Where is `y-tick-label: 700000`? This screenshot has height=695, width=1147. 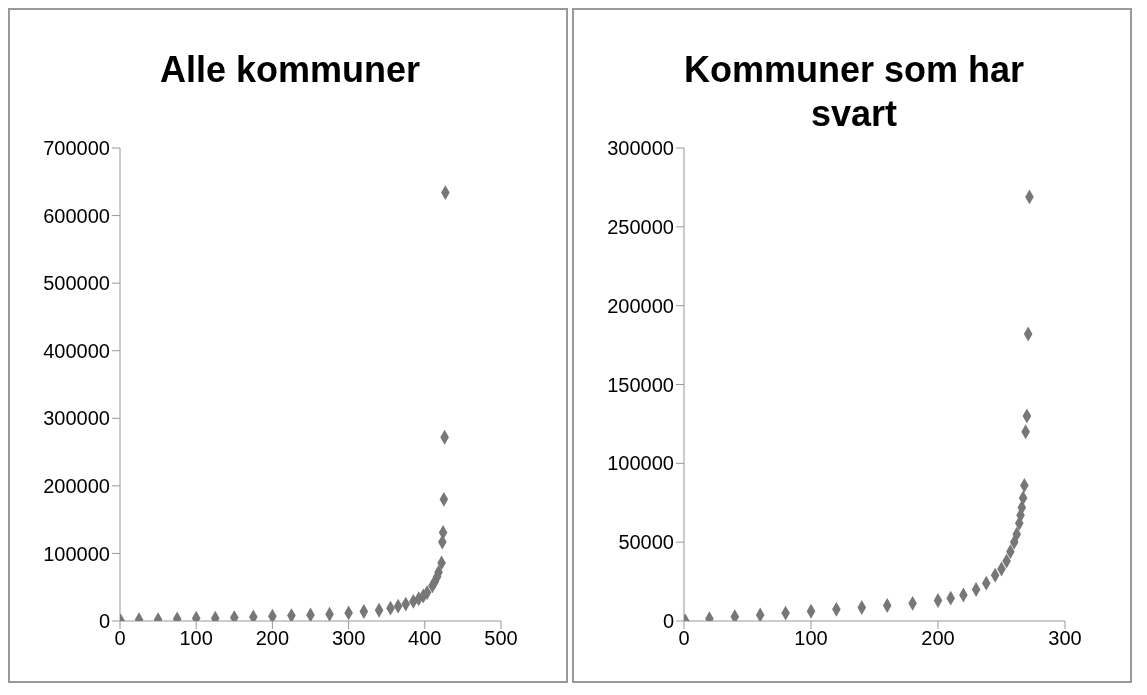
y-tick-label: 700000 is located at coordinates (76, 148).